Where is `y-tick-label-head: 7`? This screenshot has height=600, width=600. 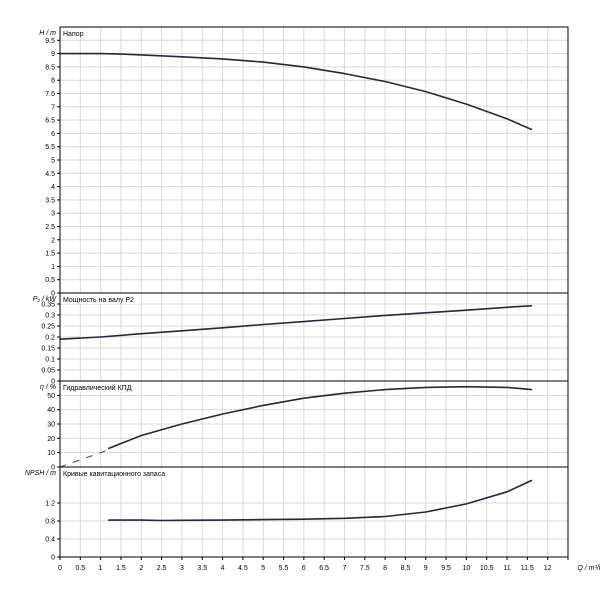 y-tick-label-head: 7 is located at coordinates (53, 107).